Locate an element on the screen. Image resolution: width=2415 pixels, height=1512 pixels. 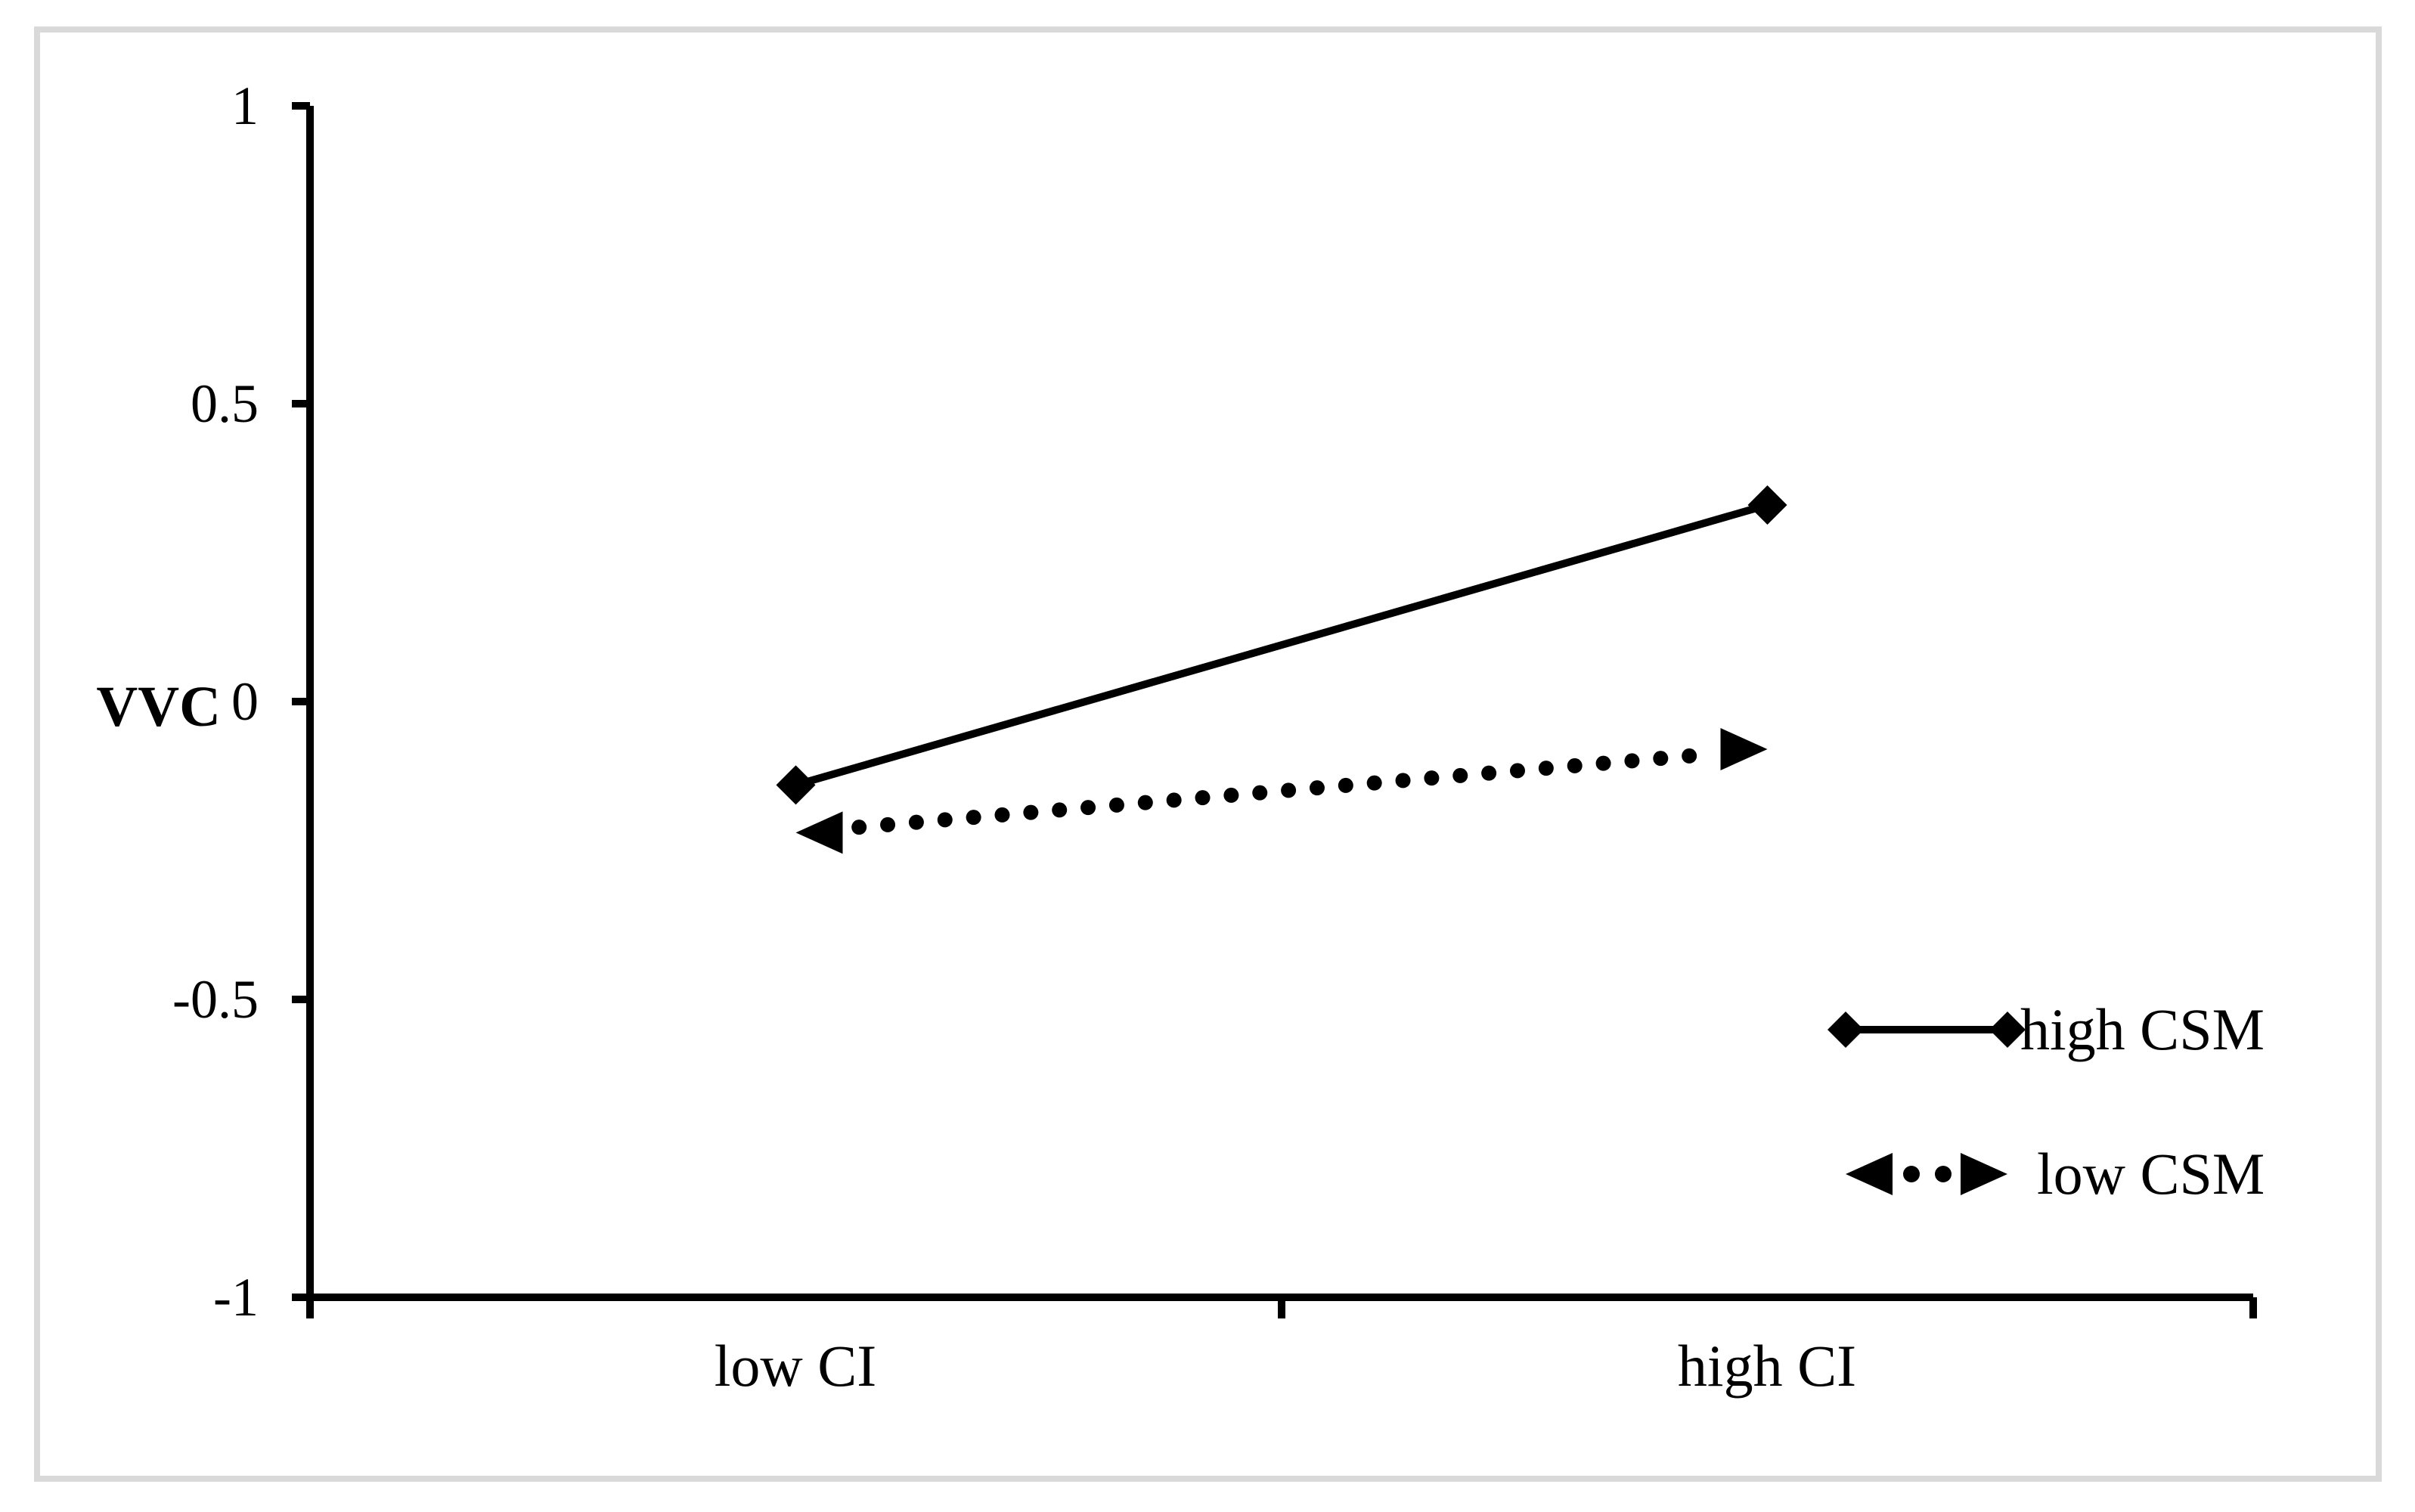
y-tick-label-1: 1 is located at coordinates (245, 106).